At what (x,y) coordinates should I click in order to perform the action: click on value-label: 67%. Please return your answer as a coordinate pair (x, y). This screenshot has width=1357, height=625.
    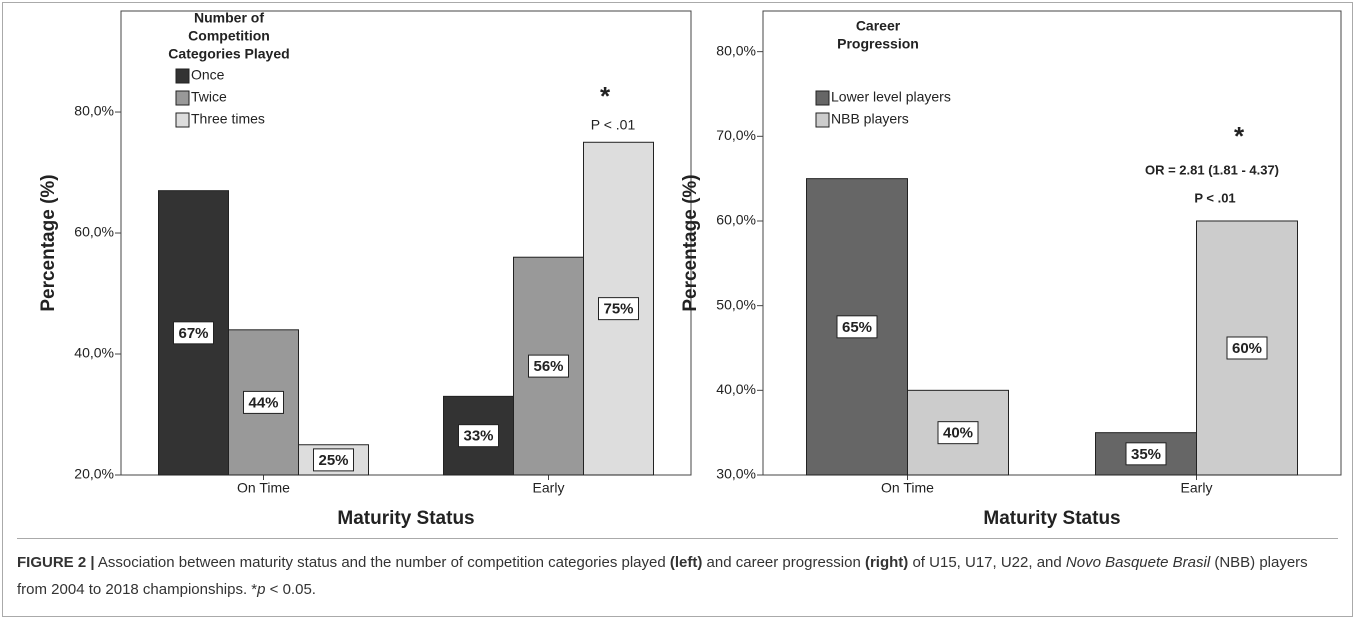
    Looking at the image, I should click on (193, 333).